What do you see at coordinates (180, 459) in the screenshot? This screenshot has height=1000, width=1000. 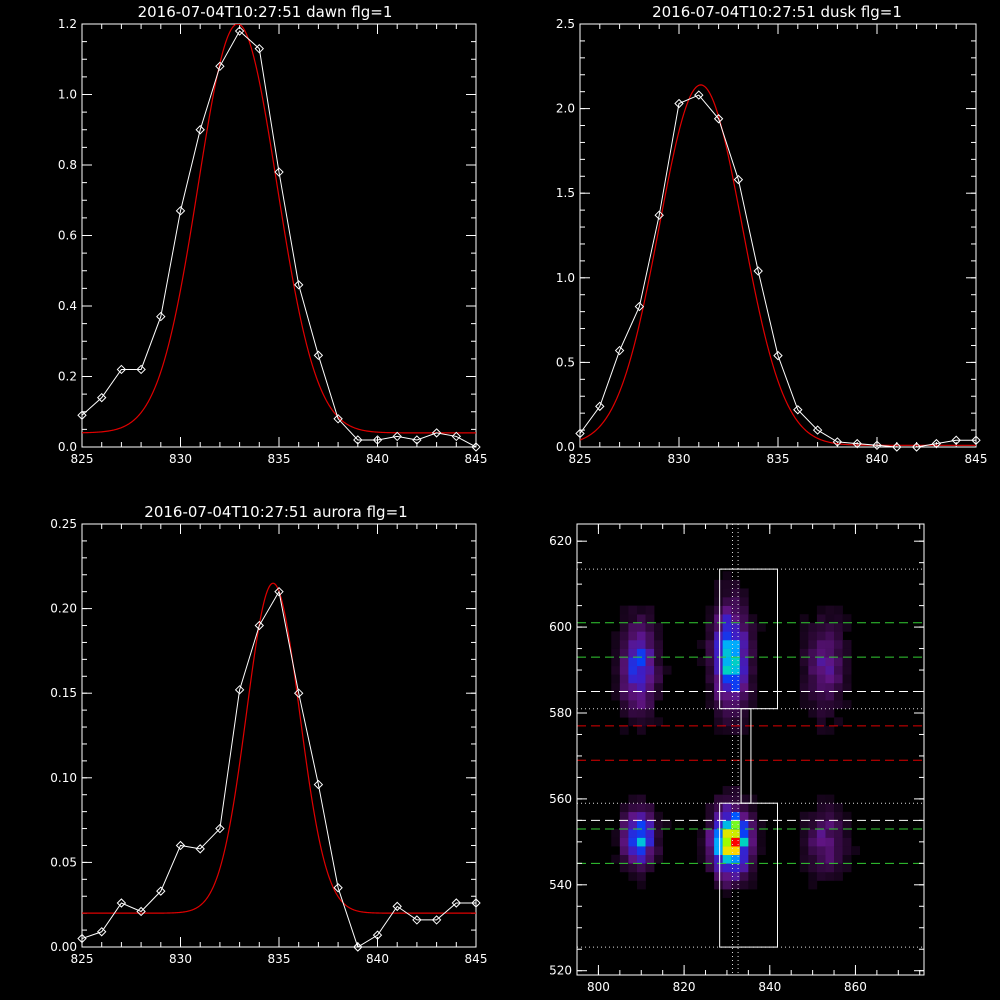 I see `dawn-x-tick-label: 830` at bounding box center [180, 459].